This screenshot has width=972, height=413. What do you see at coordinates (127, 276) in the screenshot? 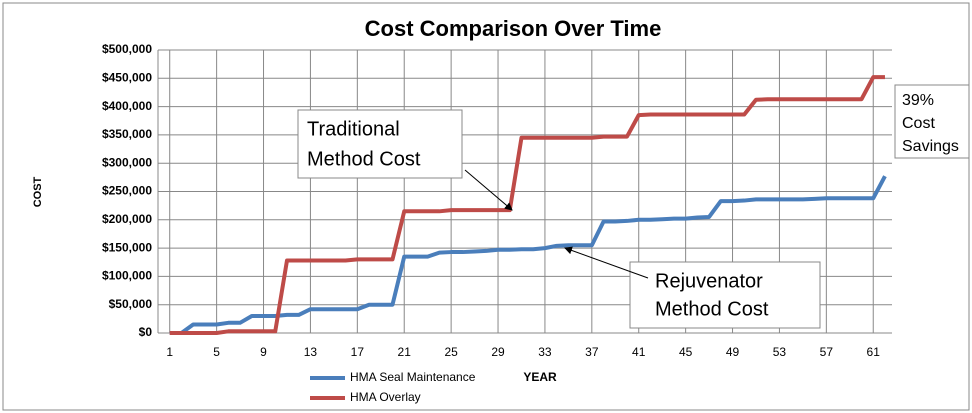
I see `y-tick-label: $100,000` at bounding box center [127, 276].